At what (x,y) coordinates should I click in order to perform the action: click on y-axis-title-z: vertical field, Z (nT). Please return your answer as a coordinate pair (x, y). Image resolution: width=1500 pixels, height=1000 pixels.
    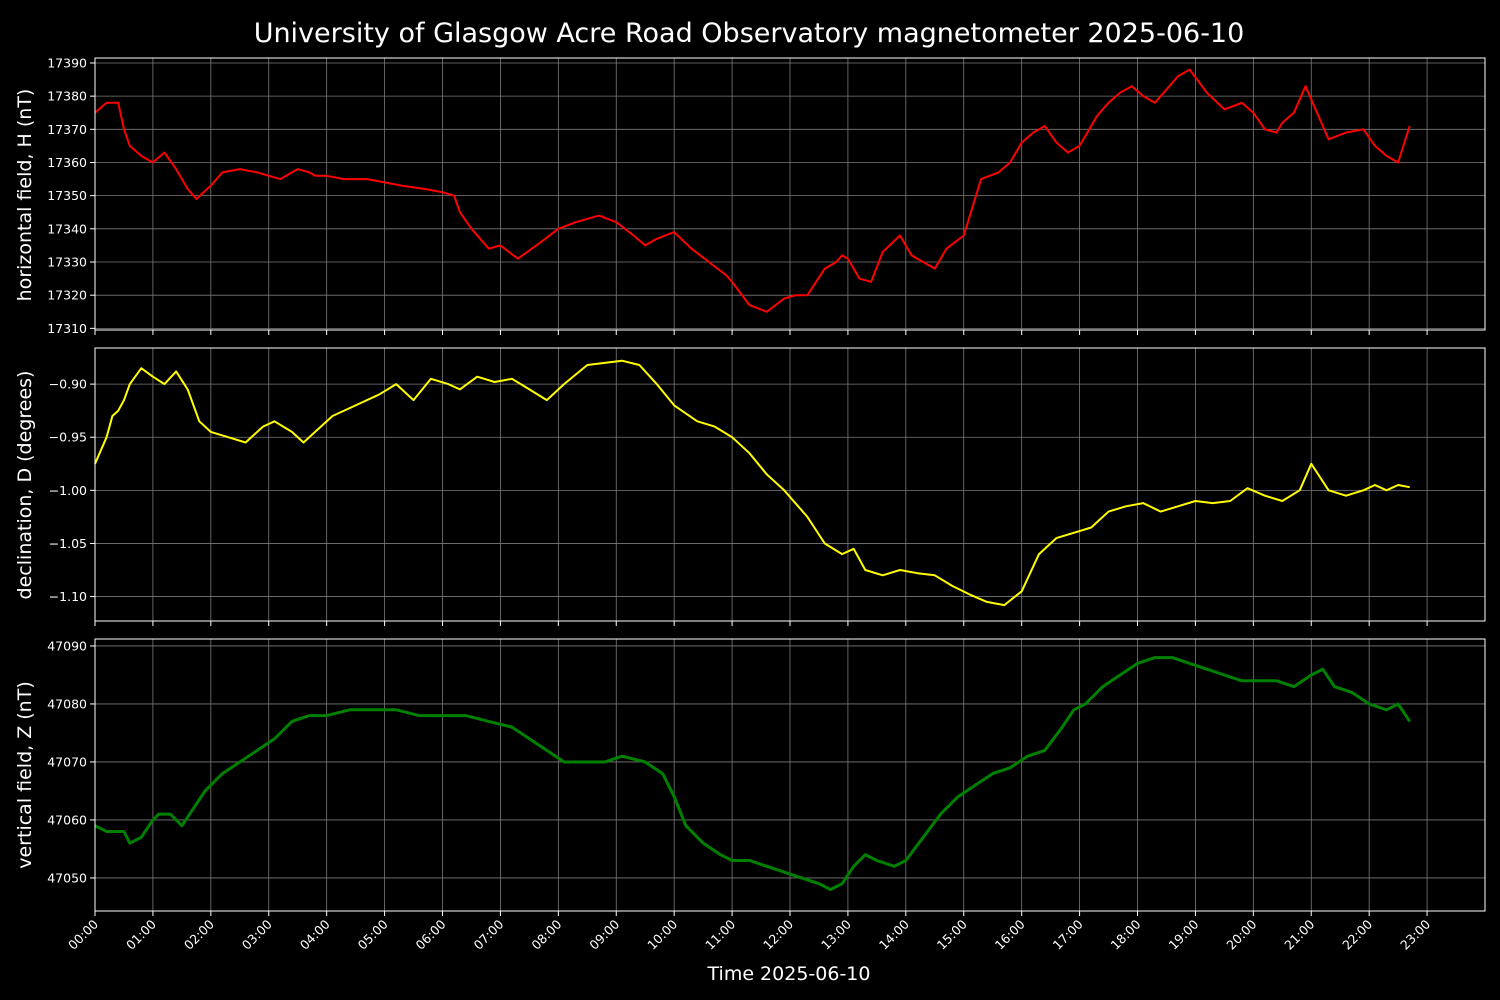
    Looking at the image, I should click on (25, 775).